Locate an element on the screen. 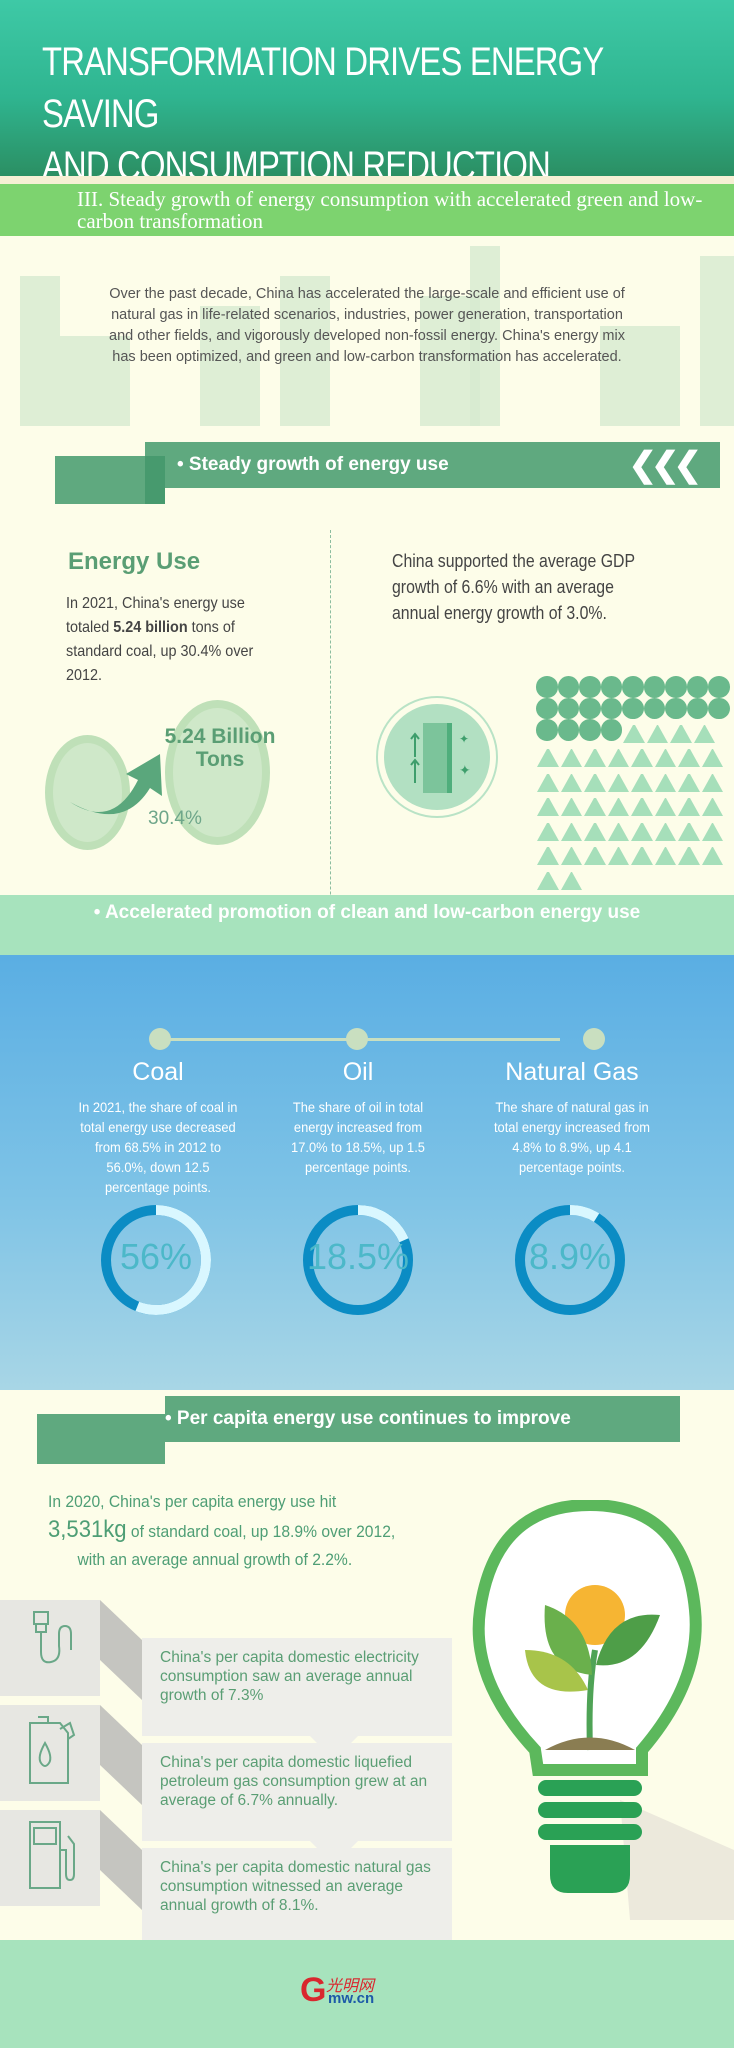 The width and height of the screenshot is (734, 2048). increase-percent: 30.4% is located at coordinates (175, 818).